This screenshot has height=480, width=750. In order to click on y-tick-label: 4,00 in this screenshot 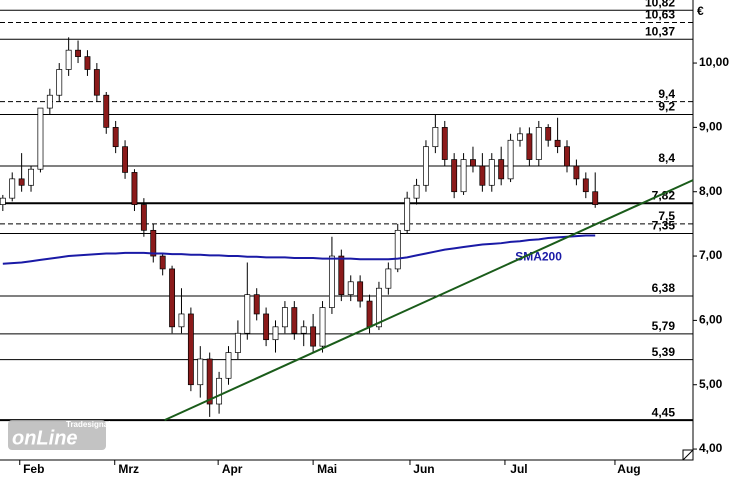, I will do `click(711, 448)`.